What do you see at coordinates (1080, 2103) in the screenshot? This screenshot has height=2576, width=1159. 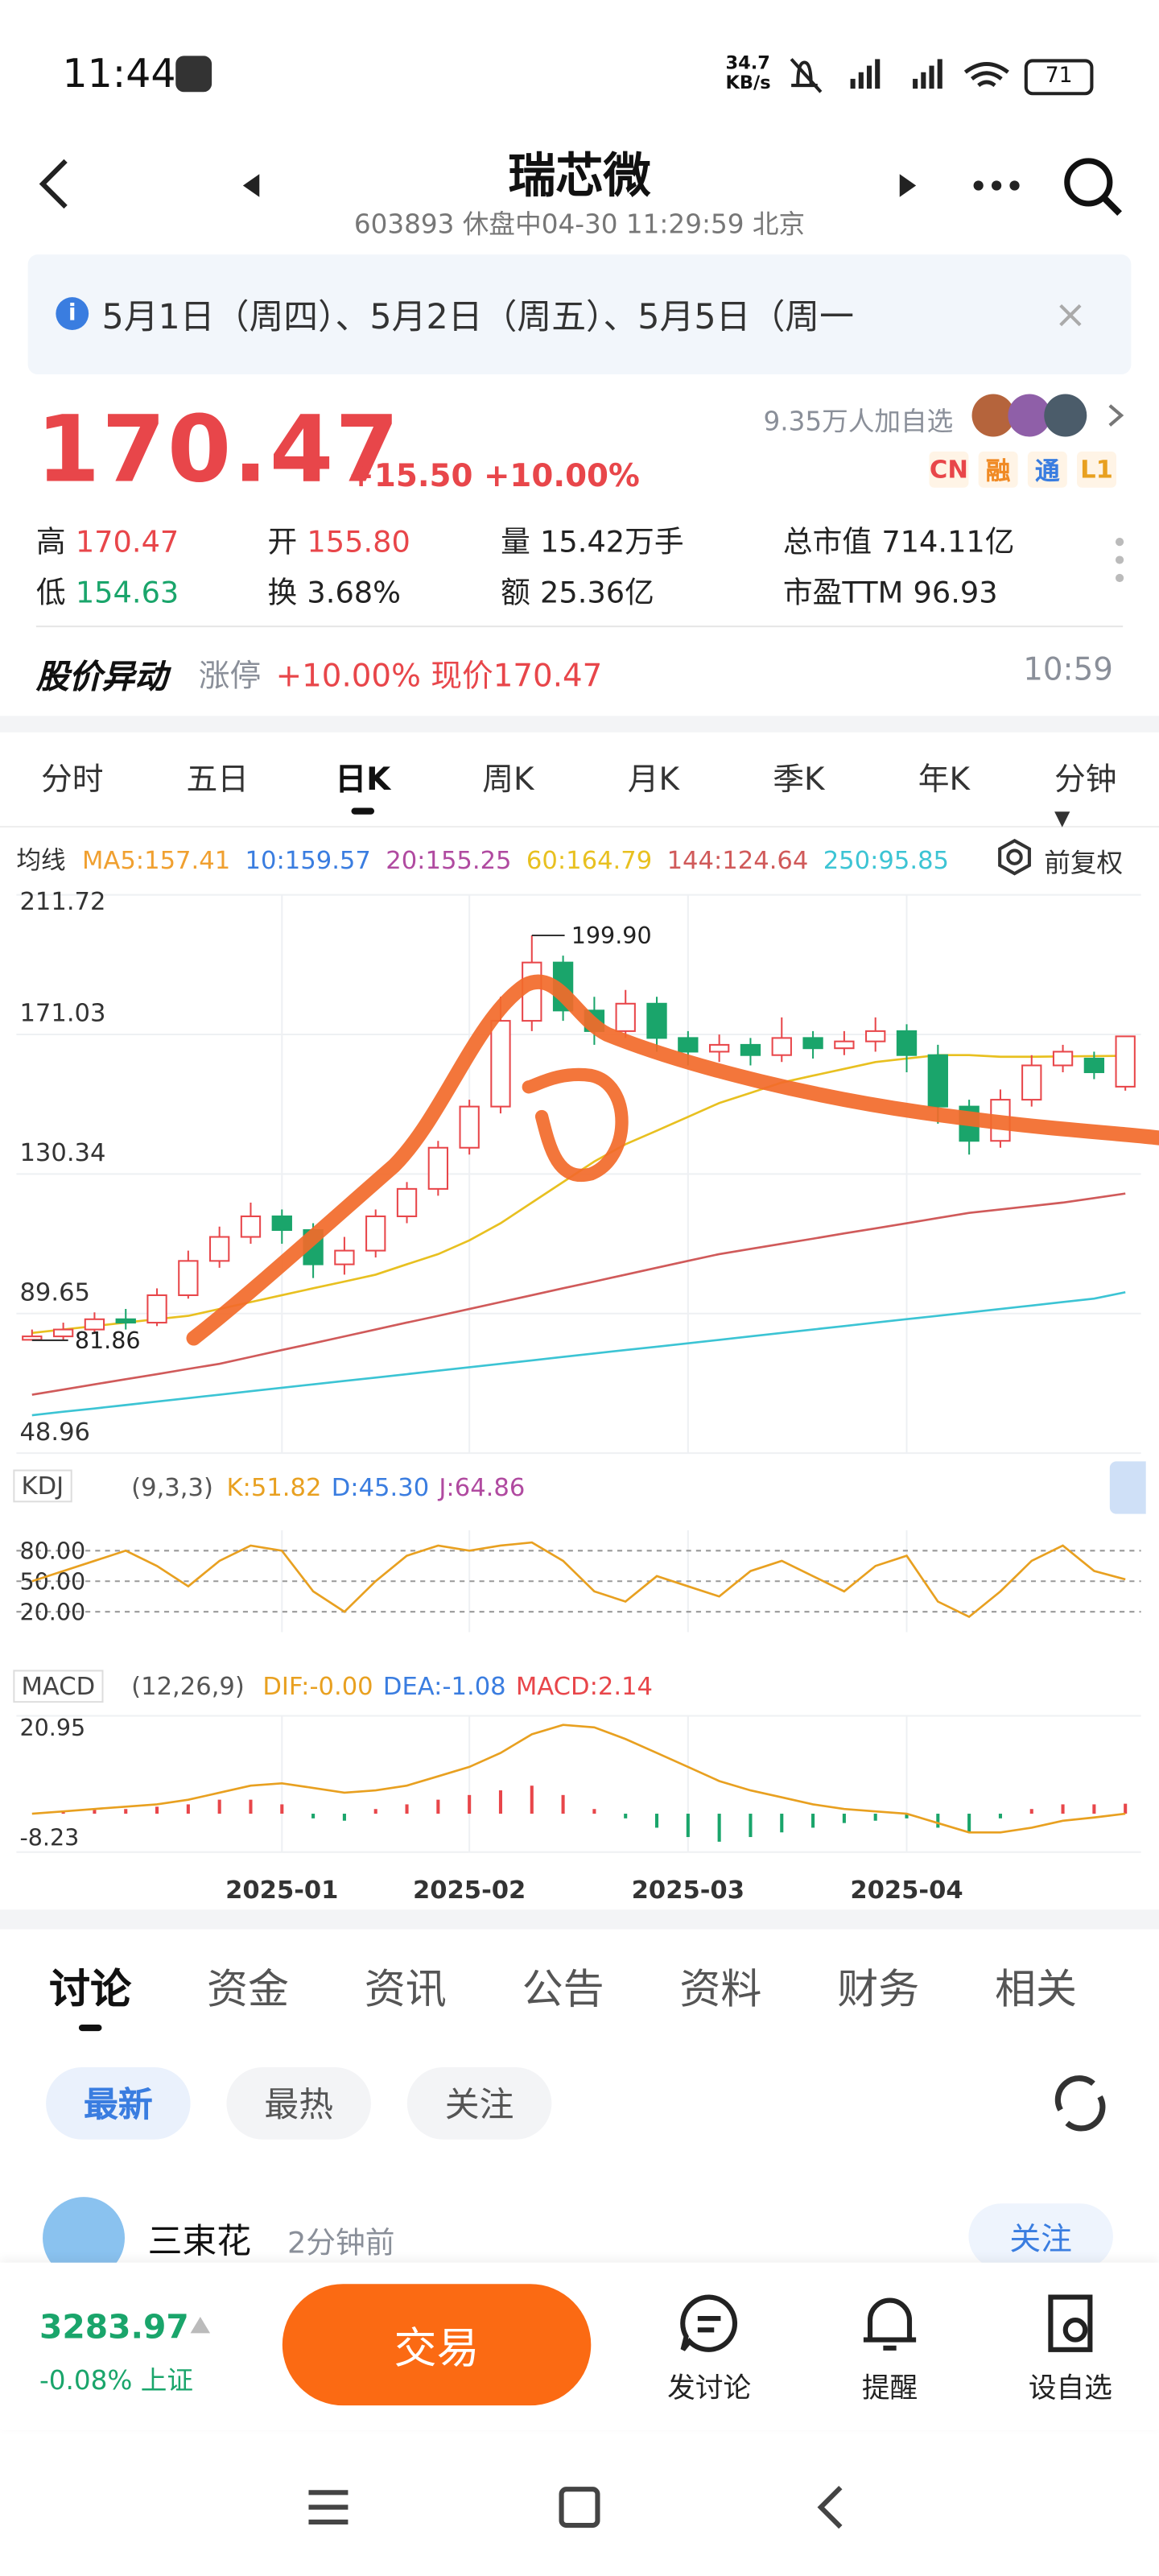 I see `refresh-button` at bounding box center [1080, 2103].